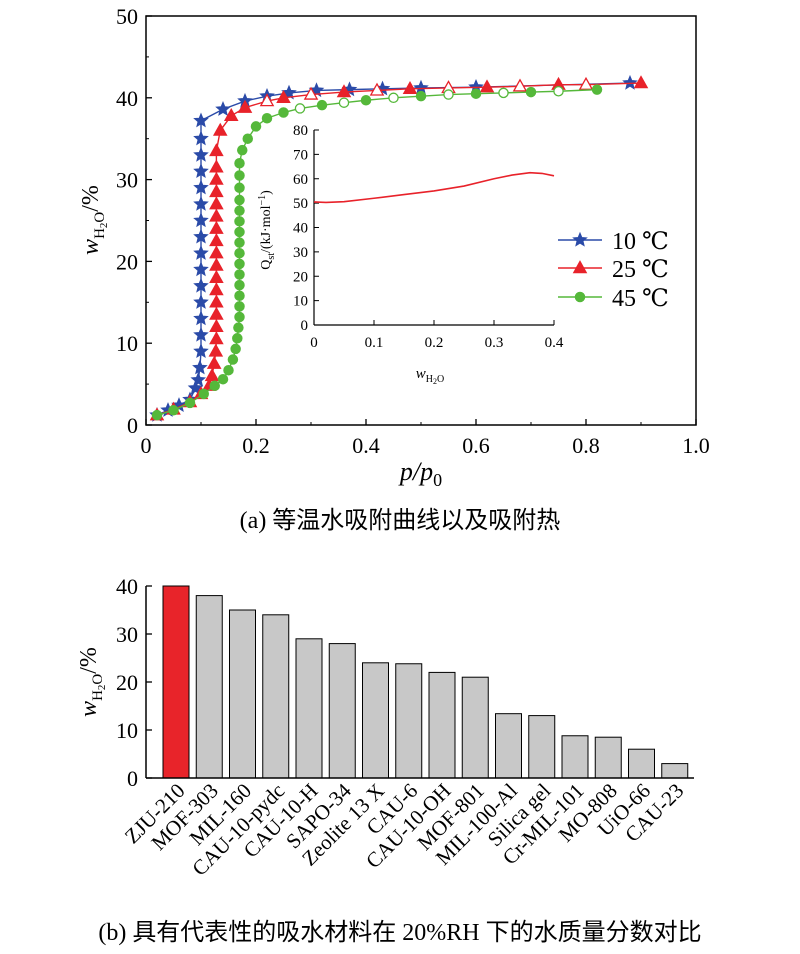  What do you see at coordinates (476, 445) in the screenshot?
I see `isotherm-x-tick-label: 0.6` at bounding box center [476, 445].